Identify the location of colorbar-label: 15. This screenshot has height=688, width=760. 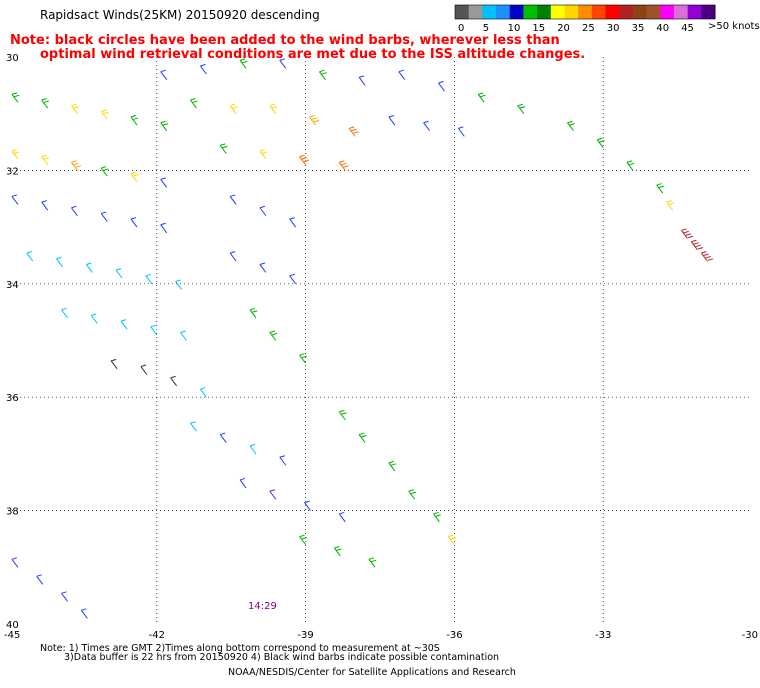
(538, 28).